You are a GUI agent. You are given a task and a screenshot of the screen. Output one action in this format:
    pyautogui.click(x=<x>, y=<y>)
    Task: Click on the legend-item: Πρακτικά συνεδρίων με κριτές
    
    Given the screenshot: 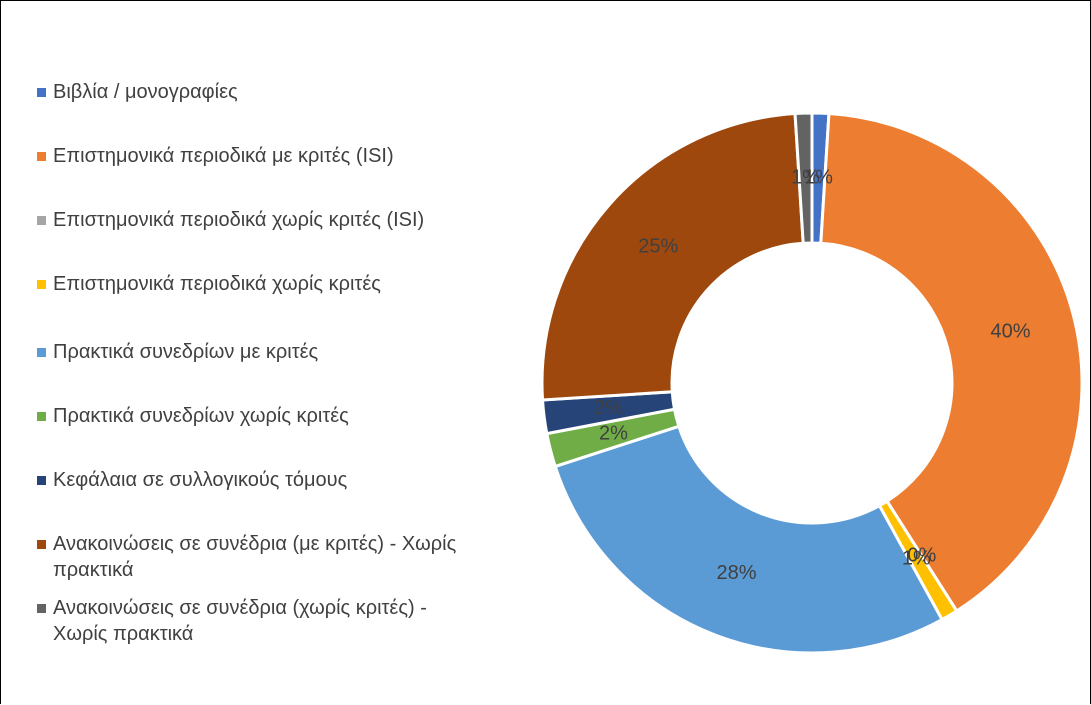 What is the action you would take?
    pyautogui.click(x=260, y=352)
    